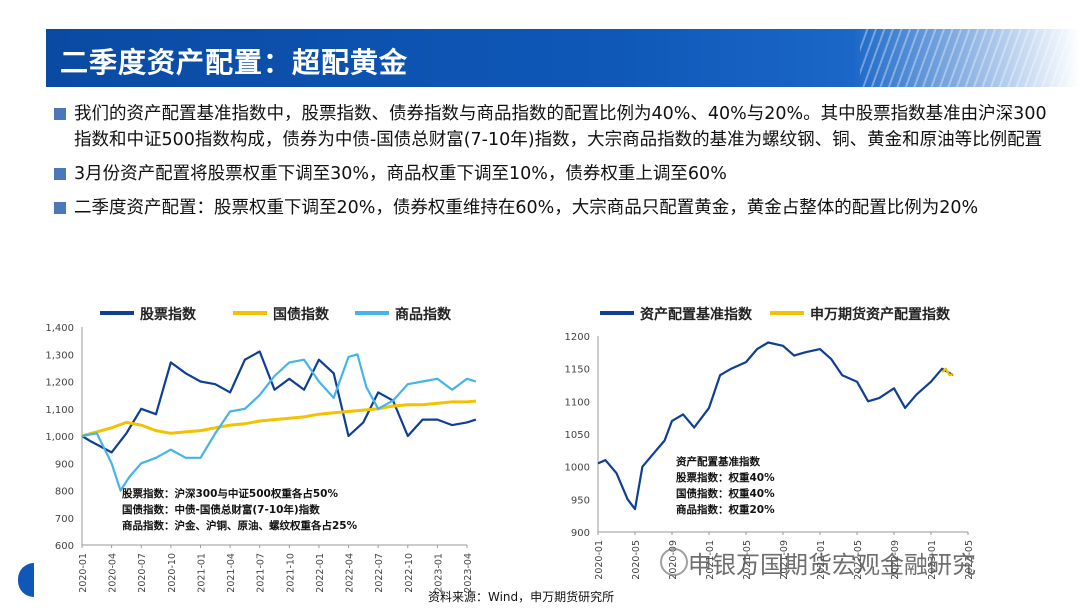  Describe the element at coordinates (577, 402) in the screenshot. I see `y-tick-label: 1100` at that location.